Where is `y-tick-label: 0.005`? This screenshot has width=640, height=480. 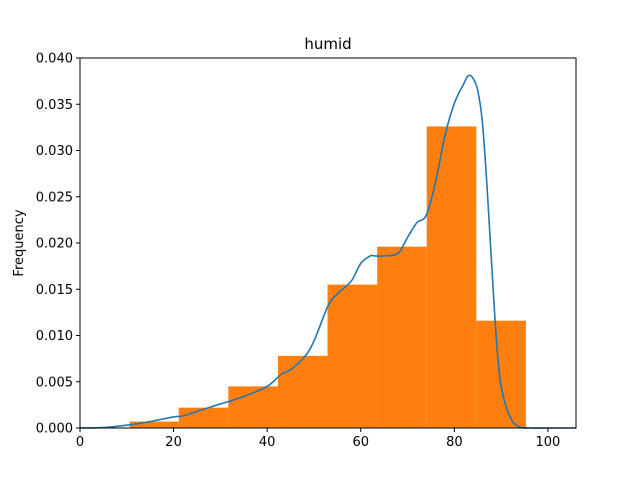 y-tick-label: 0.005 is located at coordinates (54, 382).